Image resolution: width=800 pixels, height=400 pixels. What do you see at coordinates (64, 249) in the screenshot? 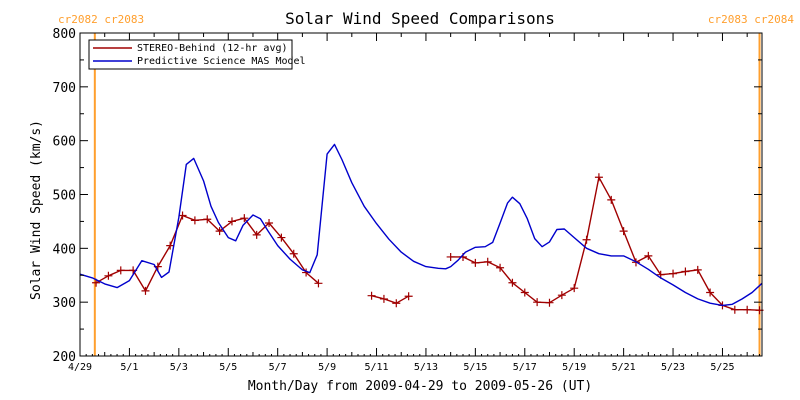
I see `y-tick-label: 400` at bounding box center [64, 249].